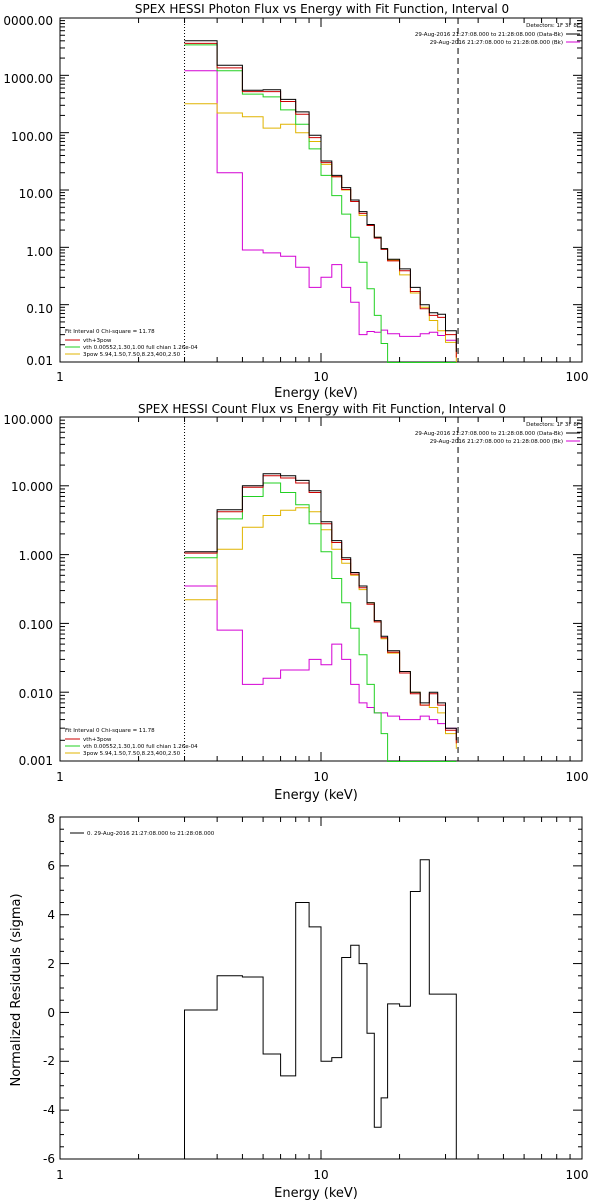 The image size is (600, 1200). I want to click on panel1-series, so click(320, 201).